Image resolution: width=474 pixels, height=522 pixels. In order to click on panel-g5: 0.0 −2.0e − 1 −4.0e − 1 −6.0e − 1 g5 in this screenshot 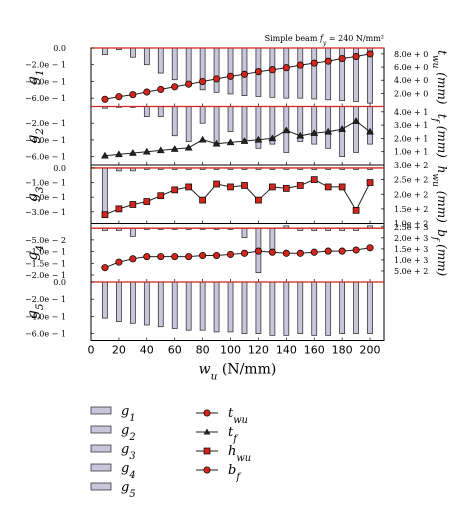, I will do `click(205, 309)`.